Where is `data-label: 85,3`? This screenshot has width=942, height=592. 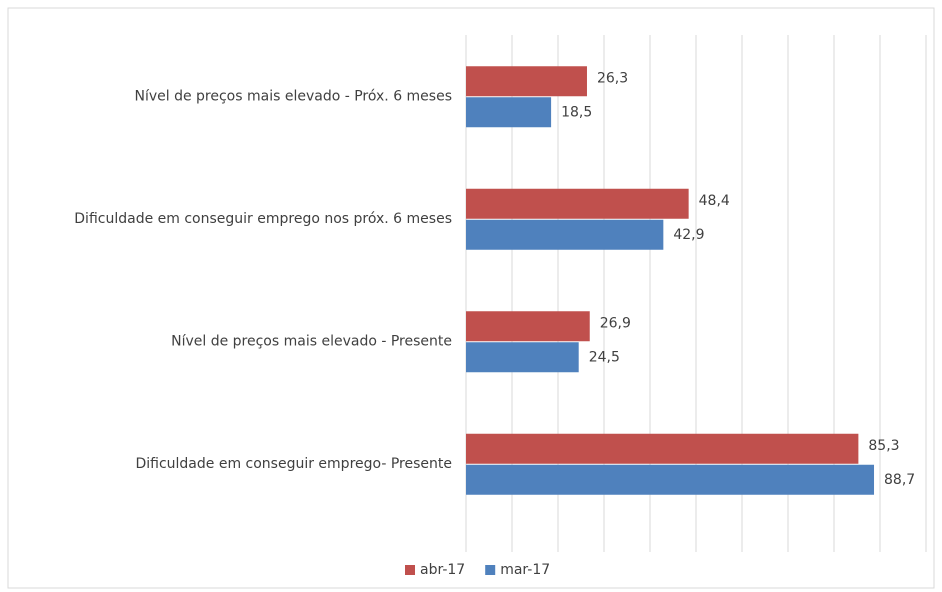
data-label: 85,3 is located at coordinates (883, 446).